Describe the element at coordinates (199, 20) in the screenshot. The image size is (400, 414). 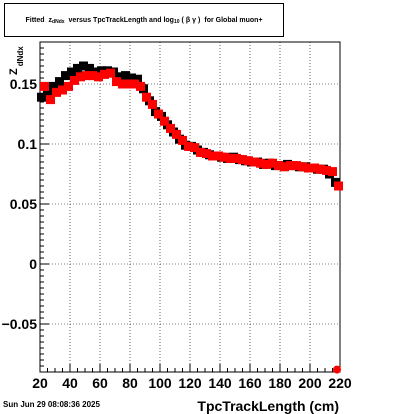
I see `title-close-paren: )` at that location.